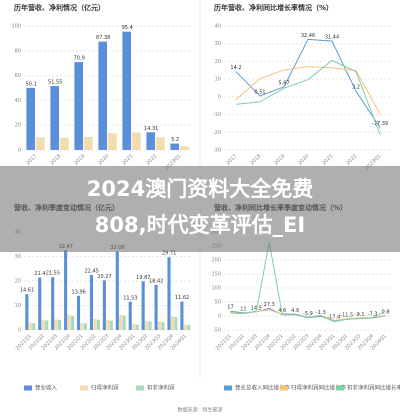 The height and width of the screenshot is (419, 400). What do you see at coordinates (79, 292) in the screenshot?
I see `data-label: 13.96` at bounding box center [79, 292].